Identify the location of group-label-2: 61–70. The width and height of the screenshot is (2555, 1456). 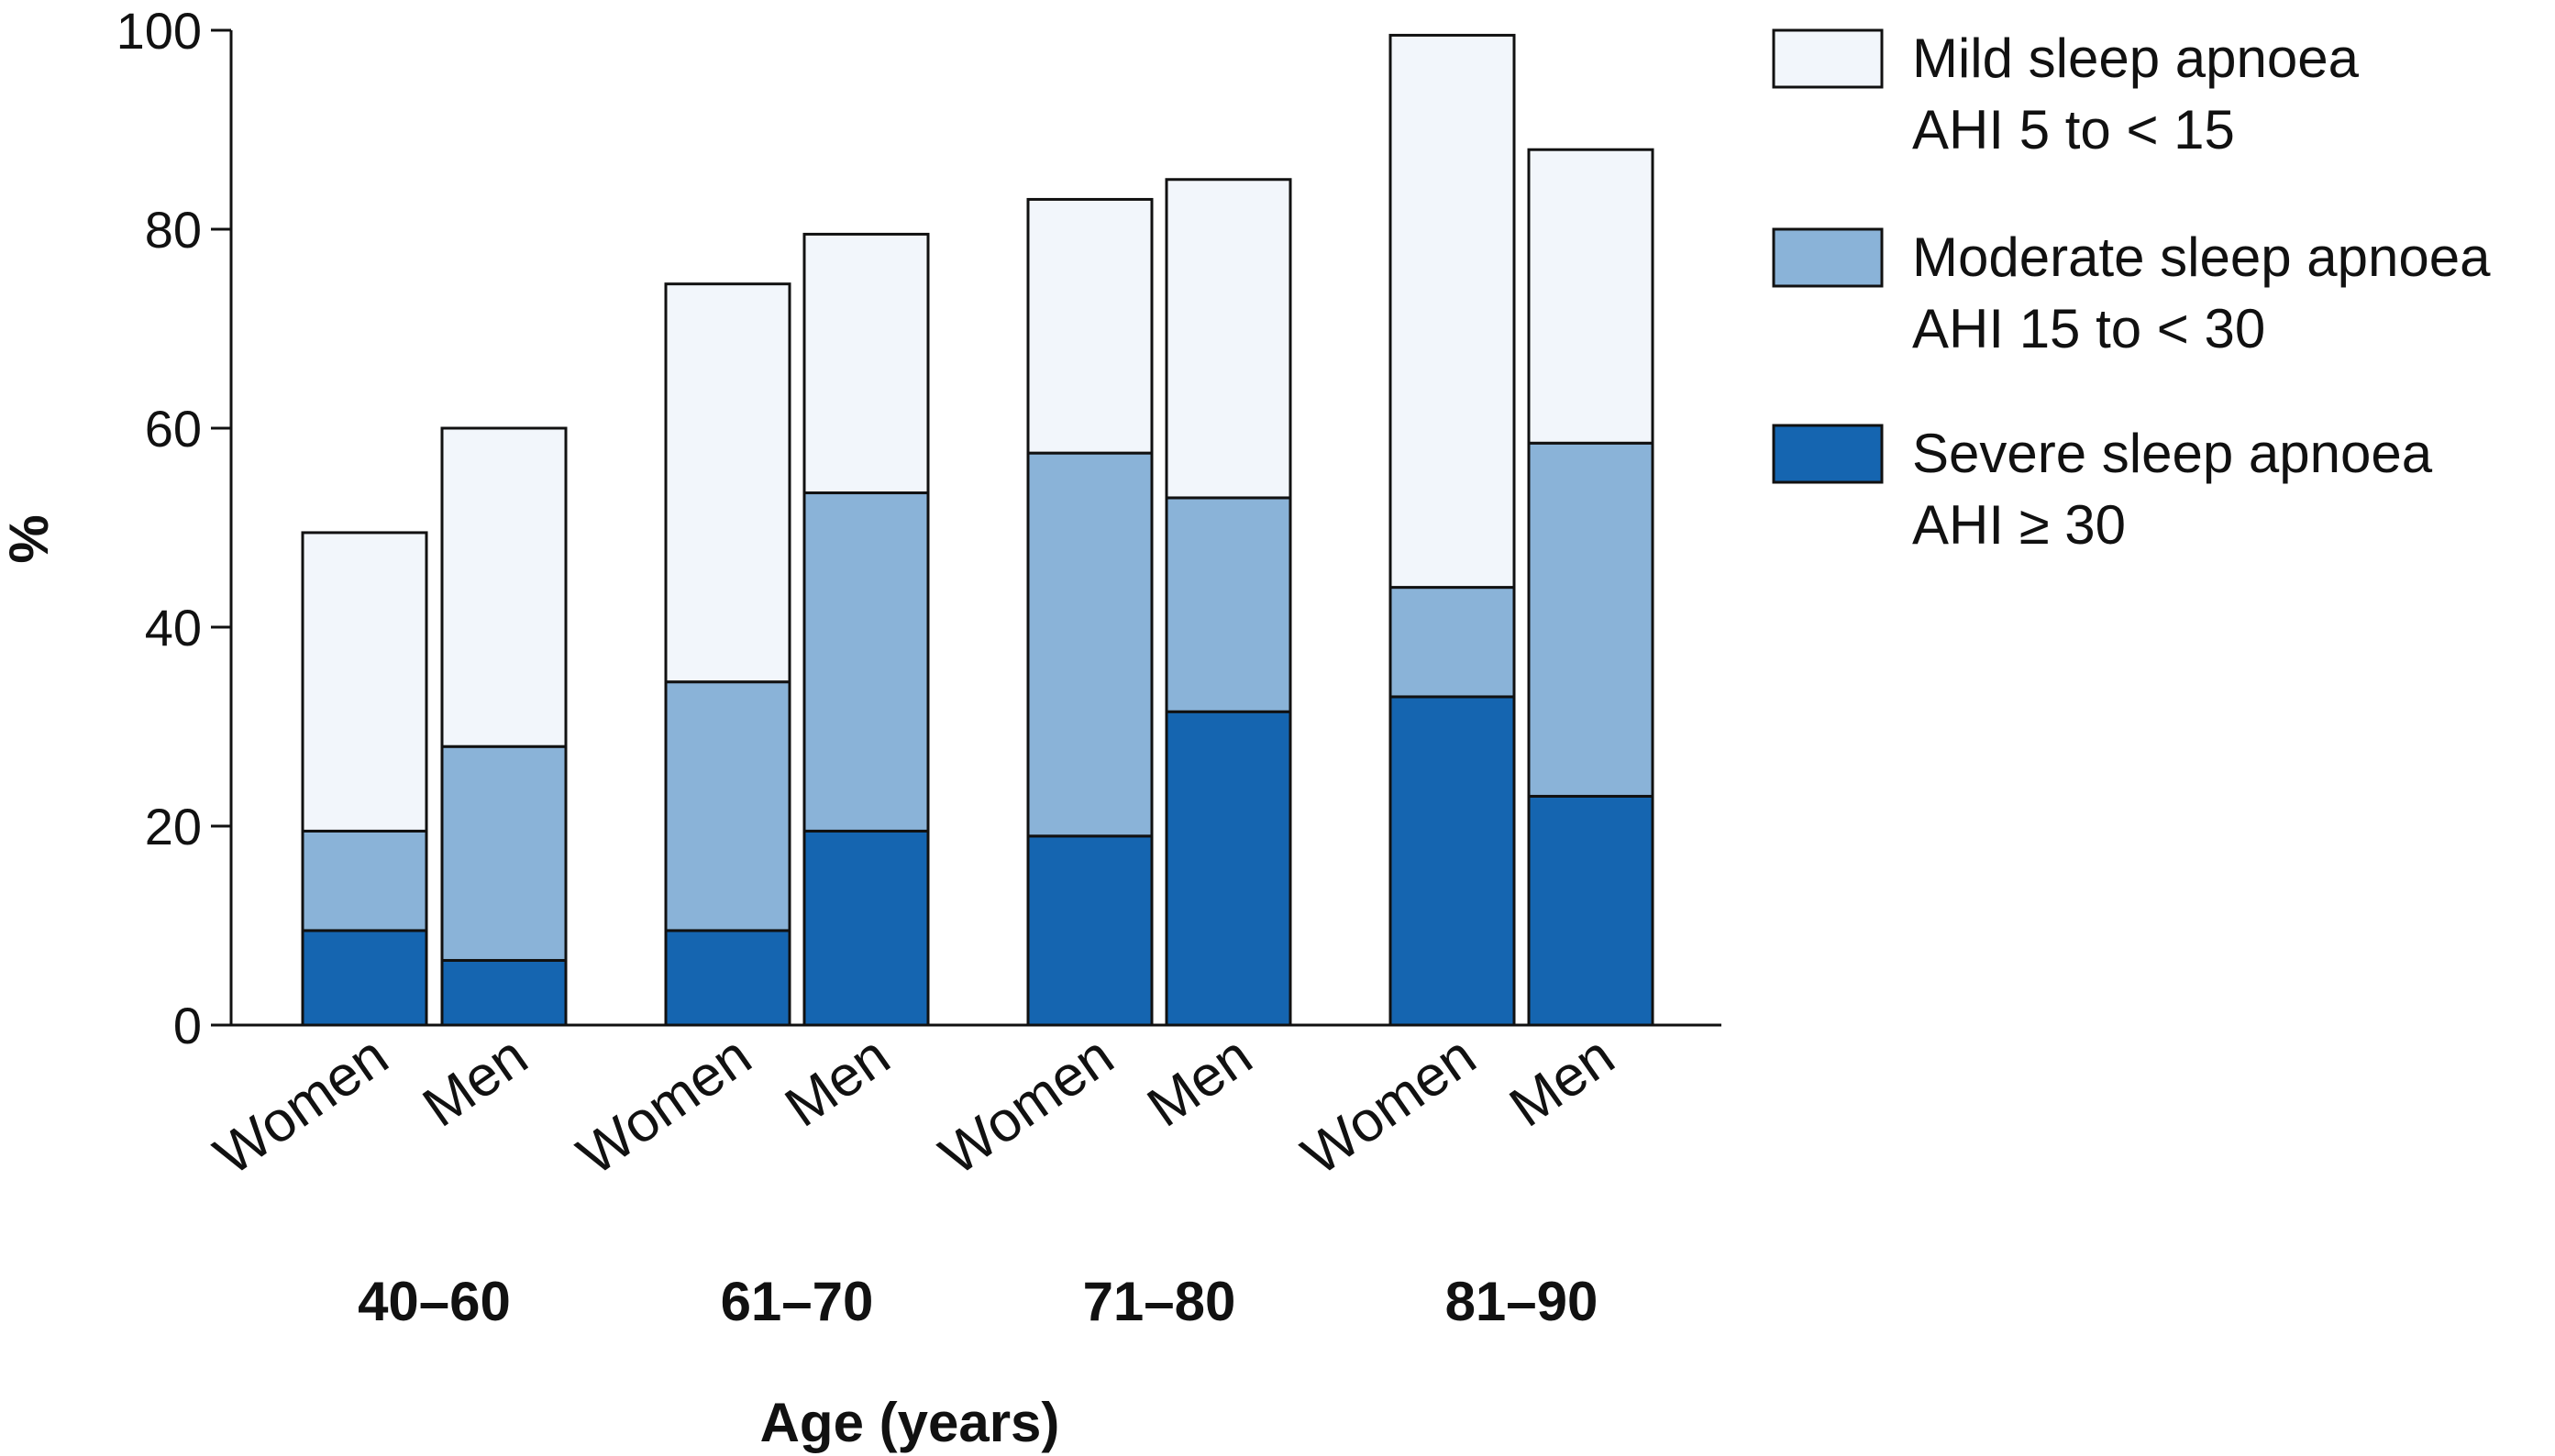
(797, 1301).